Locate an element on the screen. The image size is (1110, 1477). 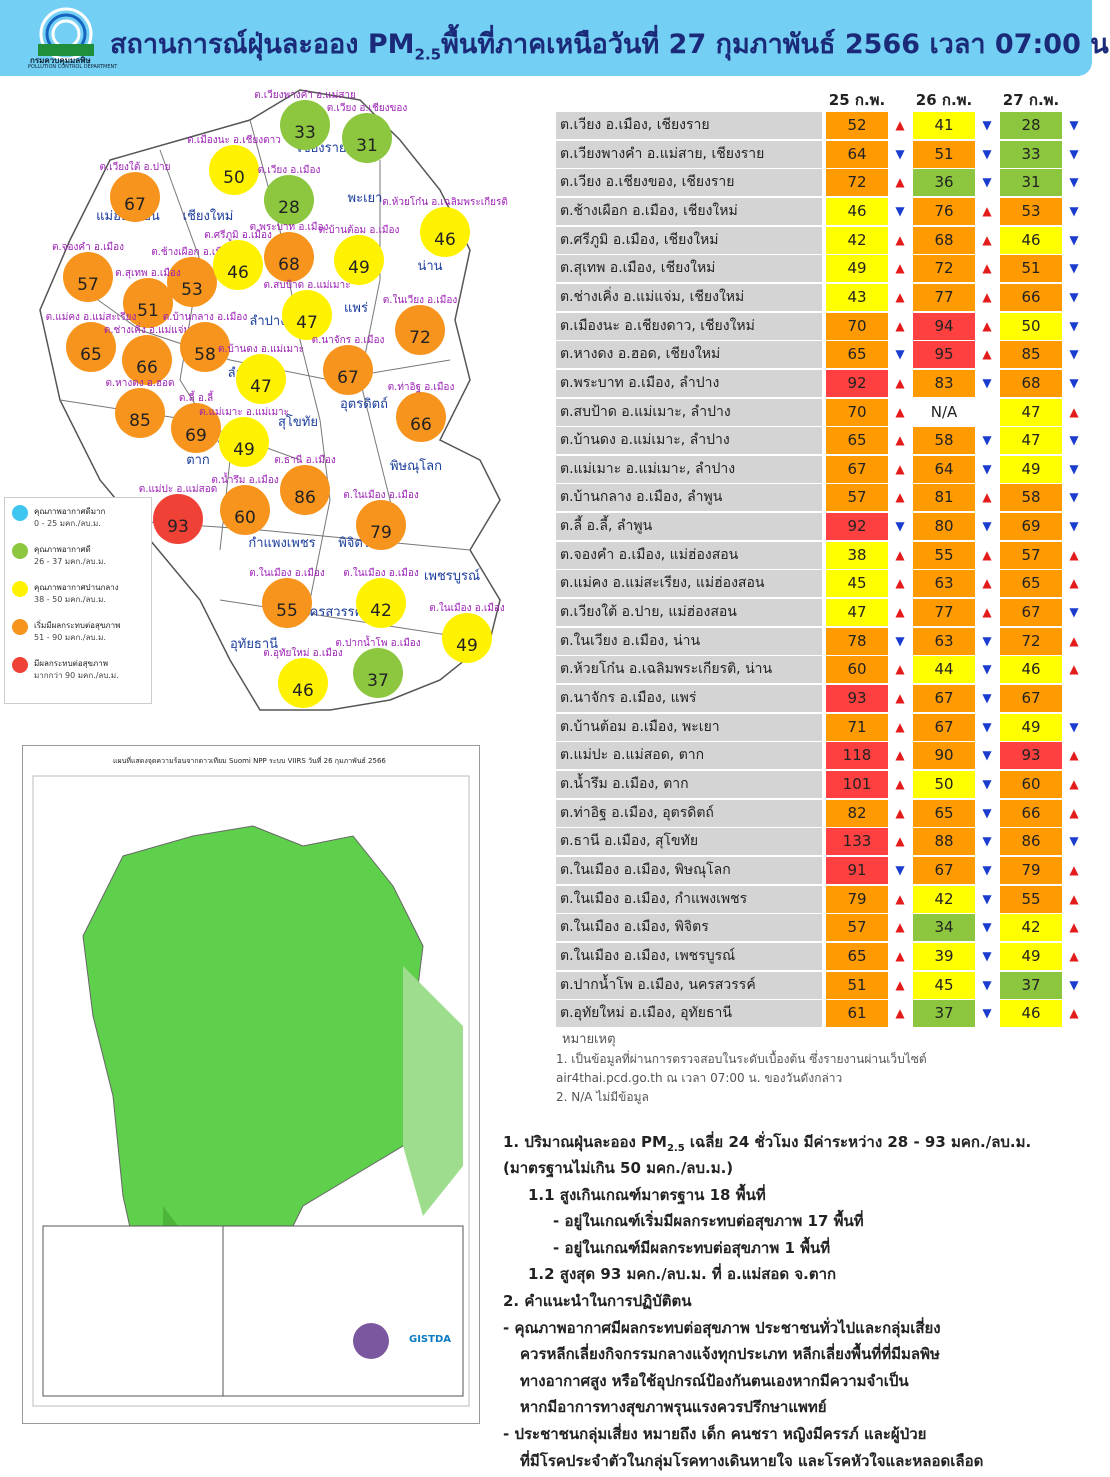
station-value: 58 is located at coordinates (205, 355).